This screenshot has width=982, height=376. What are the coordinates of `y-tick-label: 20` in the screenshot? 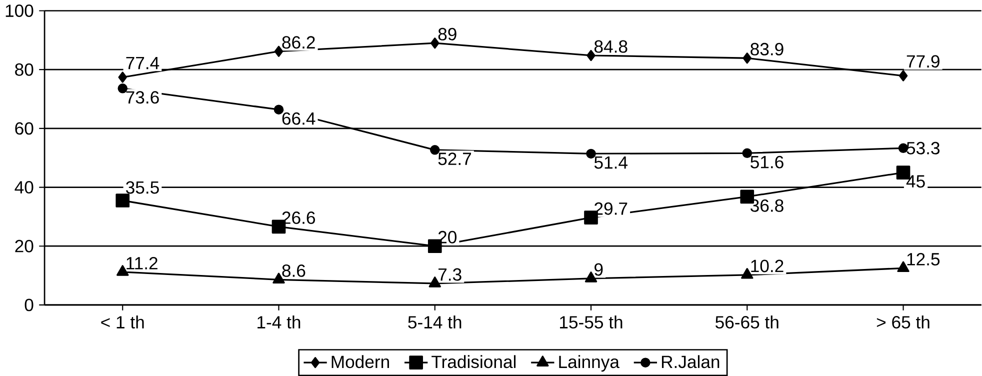 It's located at (24, 246).